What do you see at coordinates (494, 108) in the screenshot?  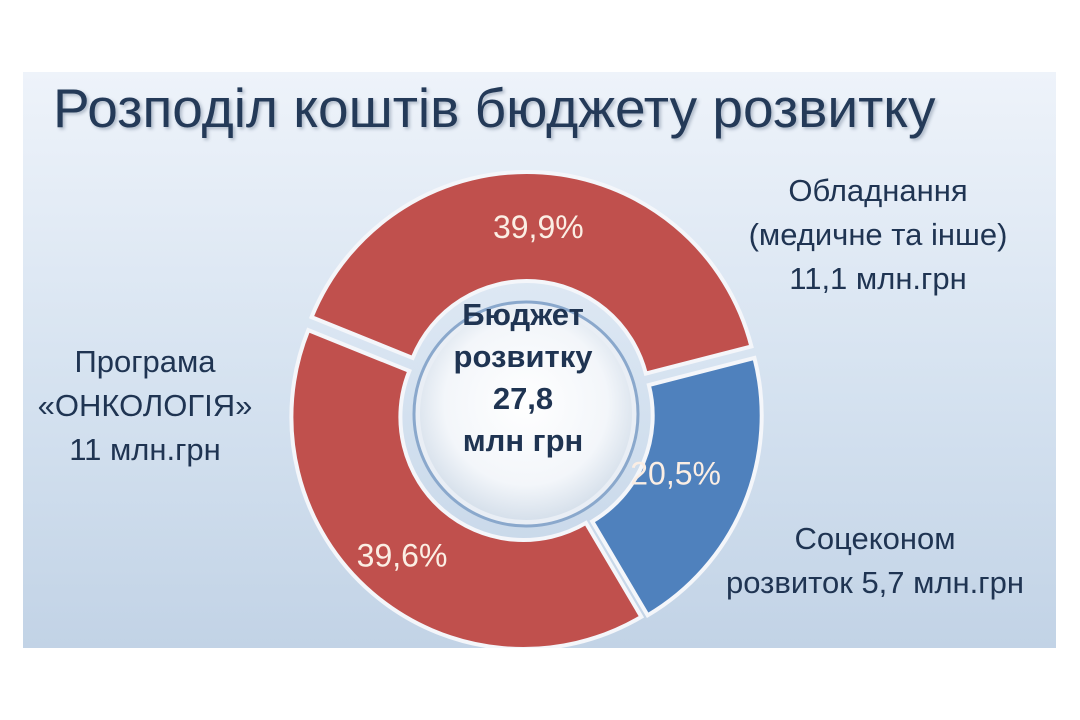 I see `chart-title: Розподіл коштів бюджету розвитку` at bounding box center [494, 108].